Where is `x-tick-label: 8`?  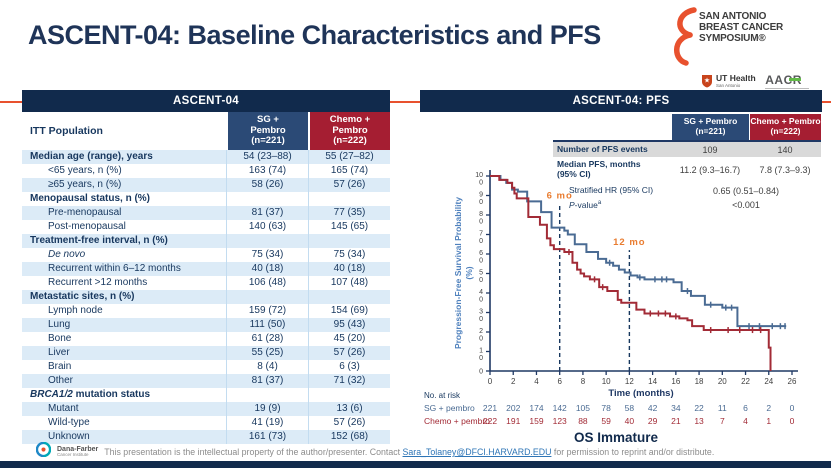
x-tick-label: 8 is located at coordinates (583, 381).